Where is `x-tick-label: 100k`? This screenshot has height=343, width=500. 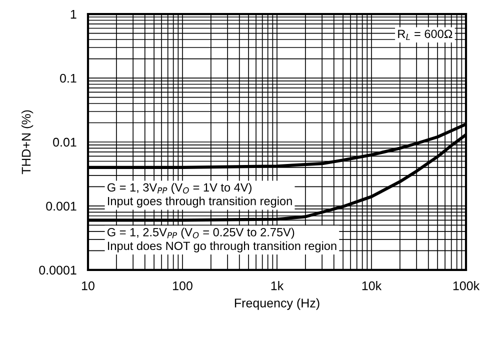 x-tick-label: 100k is located at coordinates (466, 285).